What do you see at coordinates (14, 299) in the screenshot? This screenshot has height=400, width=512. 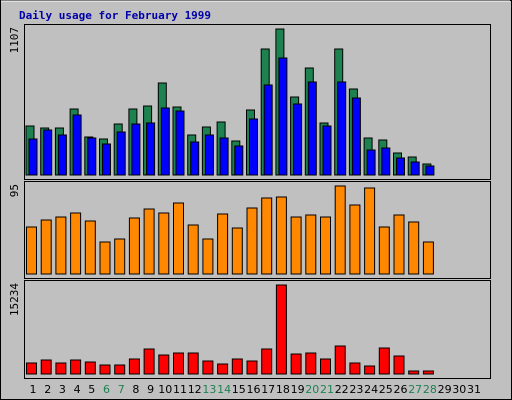 I see `panel-bottom-ymax-label: 15234` at bounding box center [14, 299].